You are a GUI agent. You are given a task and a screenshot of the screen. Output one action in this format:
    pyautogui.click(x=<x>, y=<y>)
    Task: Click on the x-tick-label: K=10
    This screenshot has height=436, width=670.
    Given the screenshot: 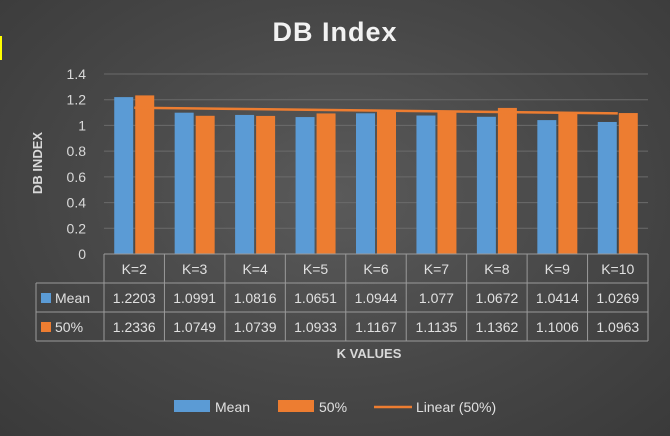 What is the action you would take?
    pyautogui.click(x=617, y=269)
    